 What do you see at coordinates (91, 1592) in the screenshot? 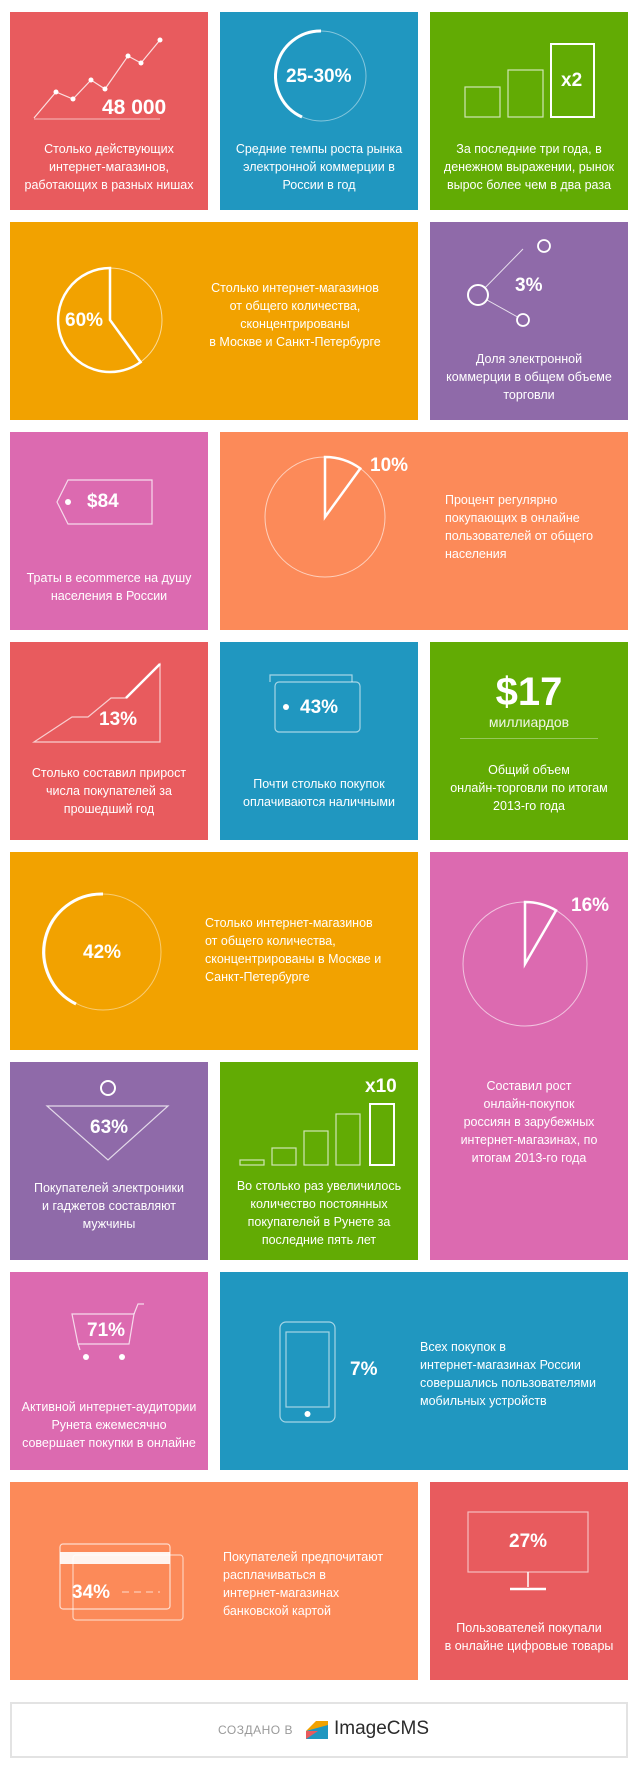
I see `stat-value: 34%` at bounding box center [91, 1592].